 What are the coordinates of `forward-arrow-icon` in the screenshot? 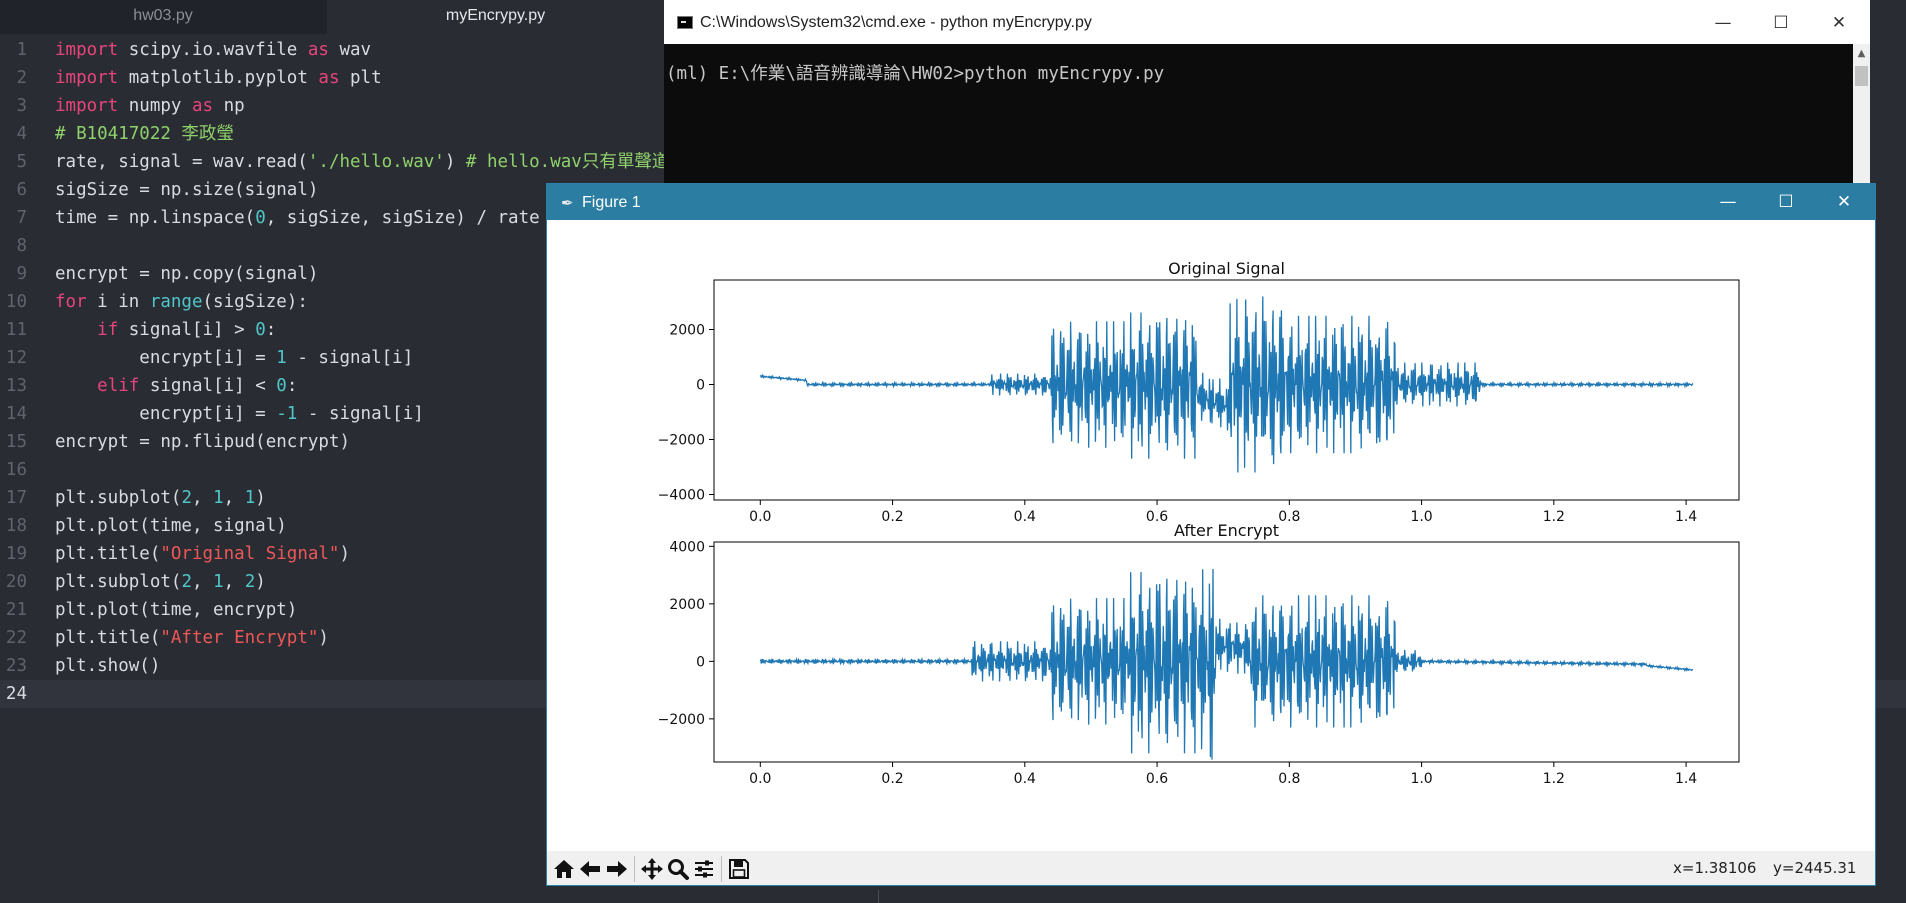 It's located at (617, 869).